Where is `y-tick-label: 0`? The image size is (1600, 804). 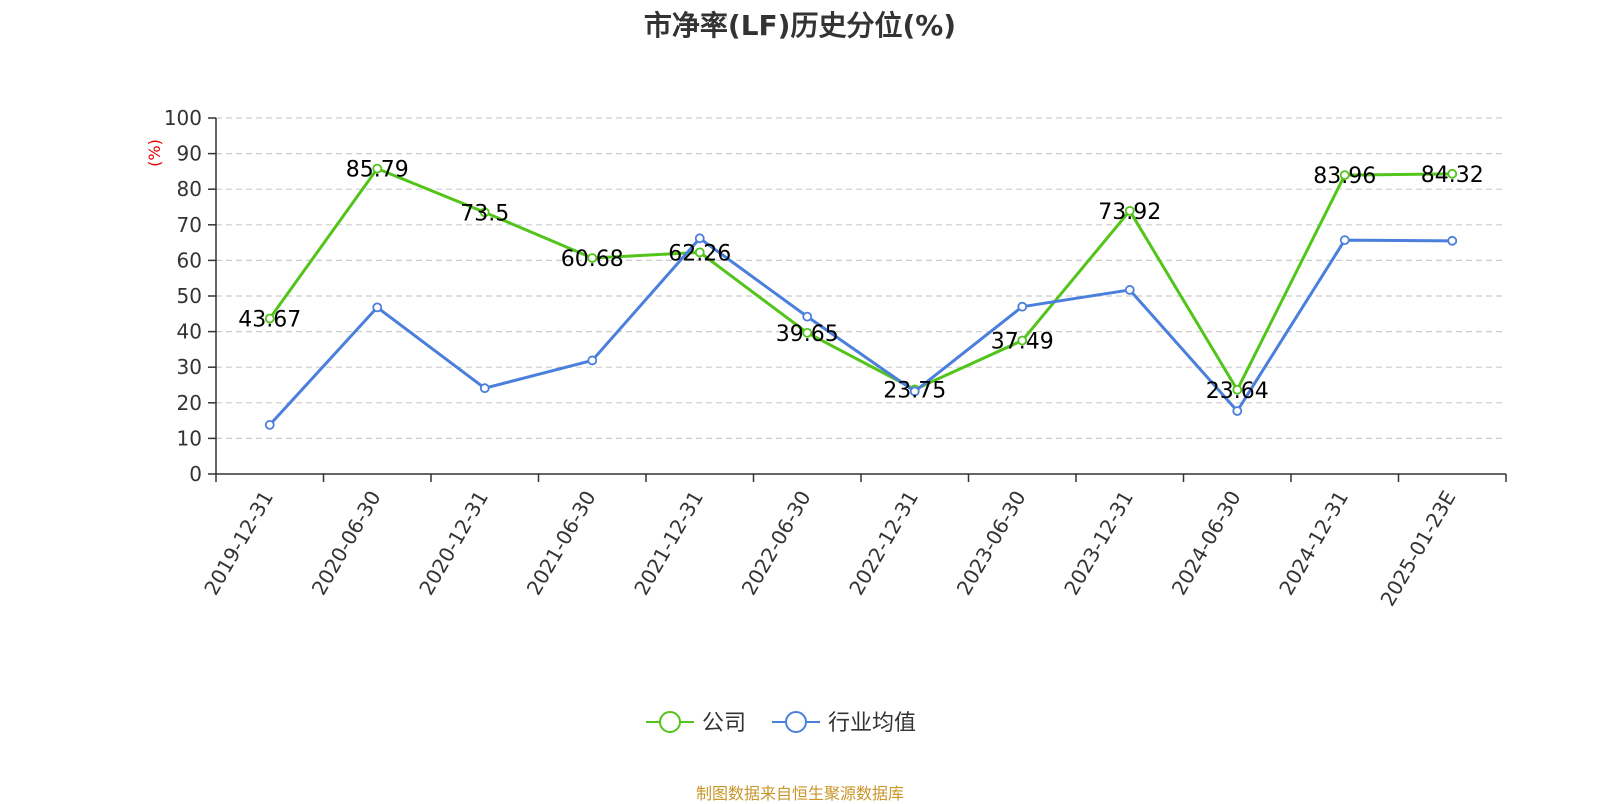 y-tick-label: 0 is located at coordinates (195, 474).